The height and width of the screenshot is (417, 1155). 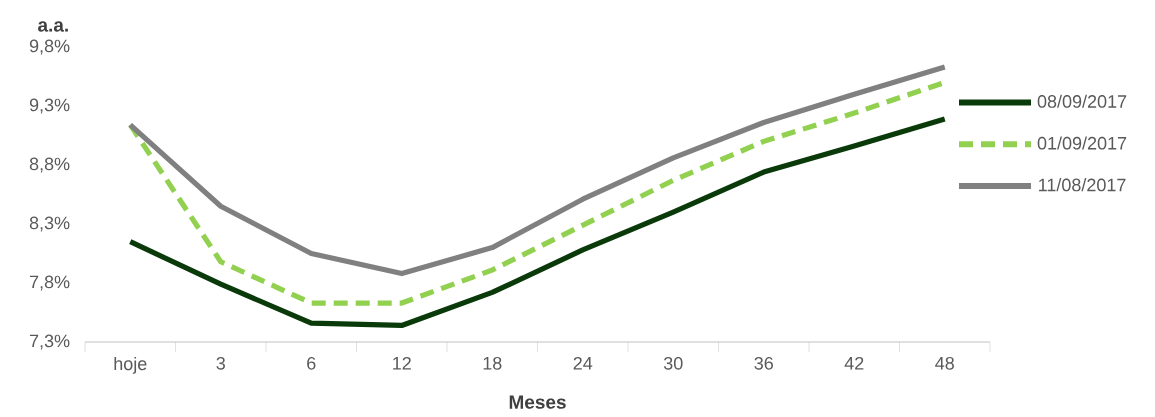 I want to click on x-tick-label: 48, so click(x=944, y=363).